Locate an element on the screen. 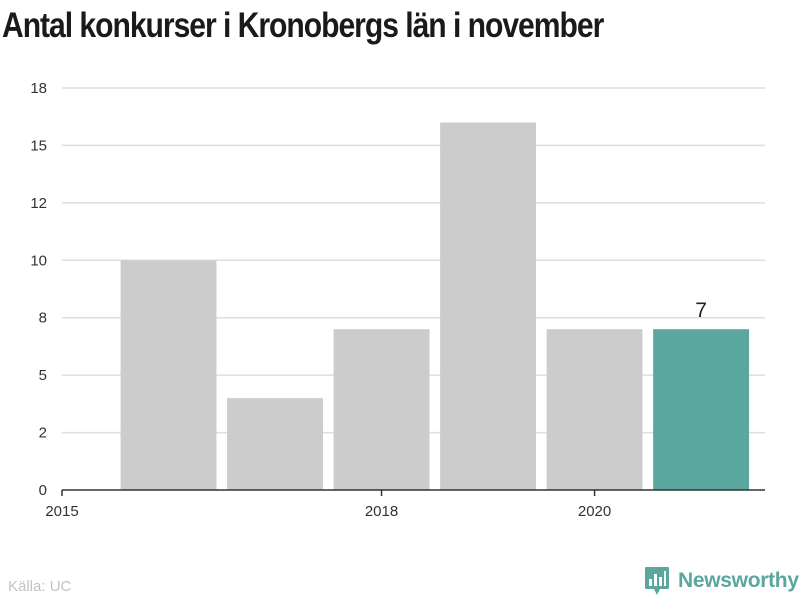  newsworthy-logo-icon is located at coordinates (657, 581).